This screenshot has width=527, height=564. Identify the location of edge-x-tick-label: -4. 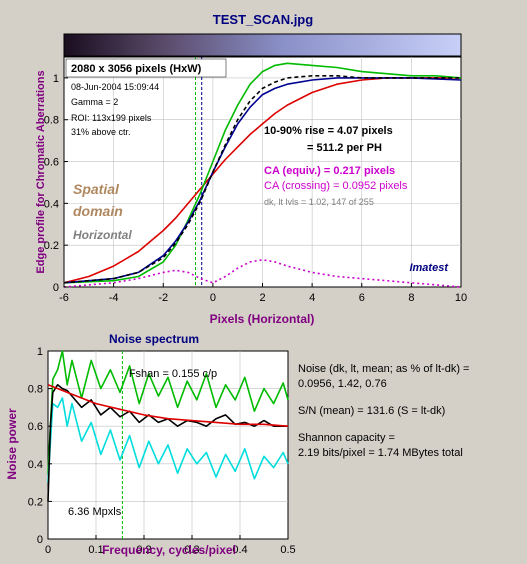
(114, 298).